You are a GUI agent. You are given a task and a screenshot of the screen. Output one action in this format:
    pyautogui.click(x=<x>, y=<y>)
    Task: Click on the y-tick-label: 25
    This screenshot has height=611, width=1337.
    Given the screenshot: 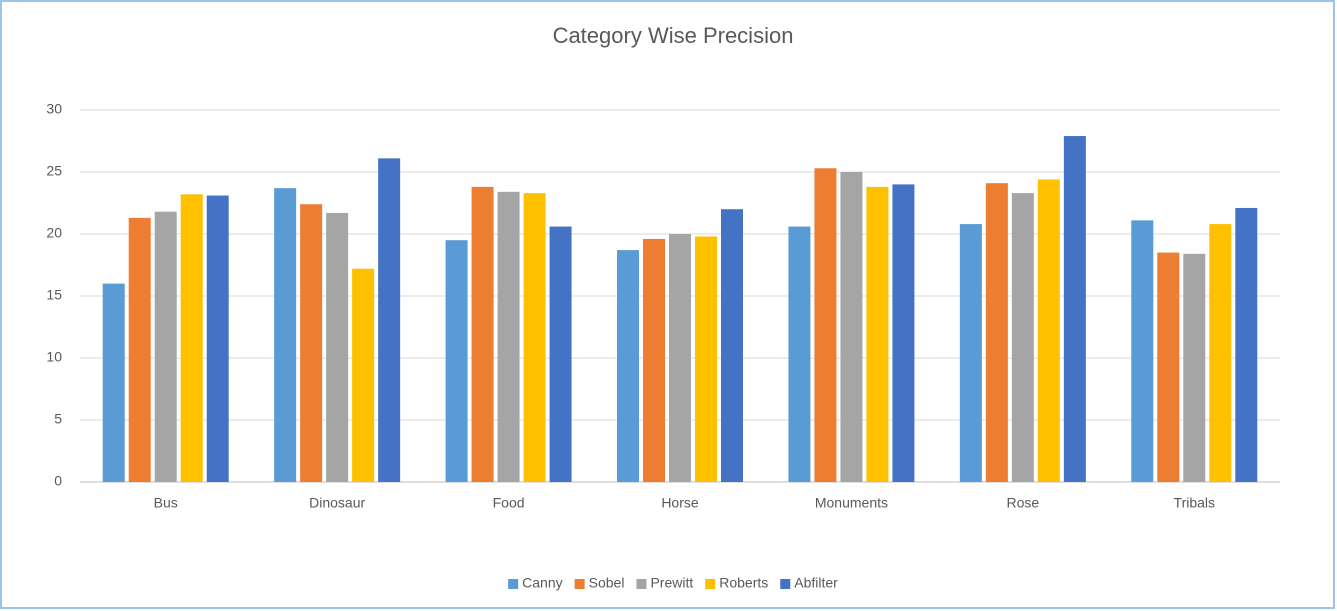 What is the action you would take?
    pyautogui.click(x=54, y=171)
    